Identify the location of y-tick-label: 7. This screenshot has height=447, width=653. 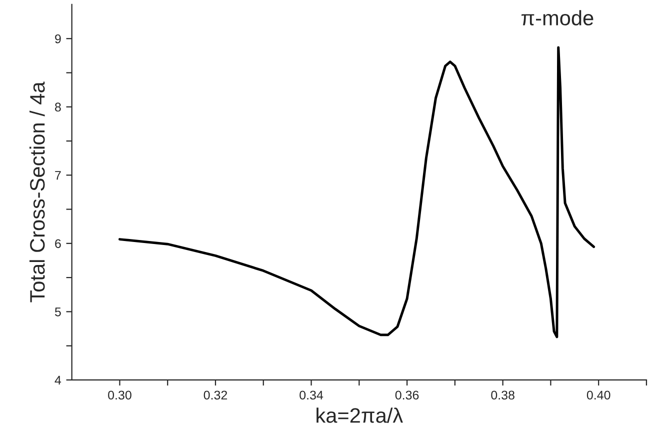
(58, 175).